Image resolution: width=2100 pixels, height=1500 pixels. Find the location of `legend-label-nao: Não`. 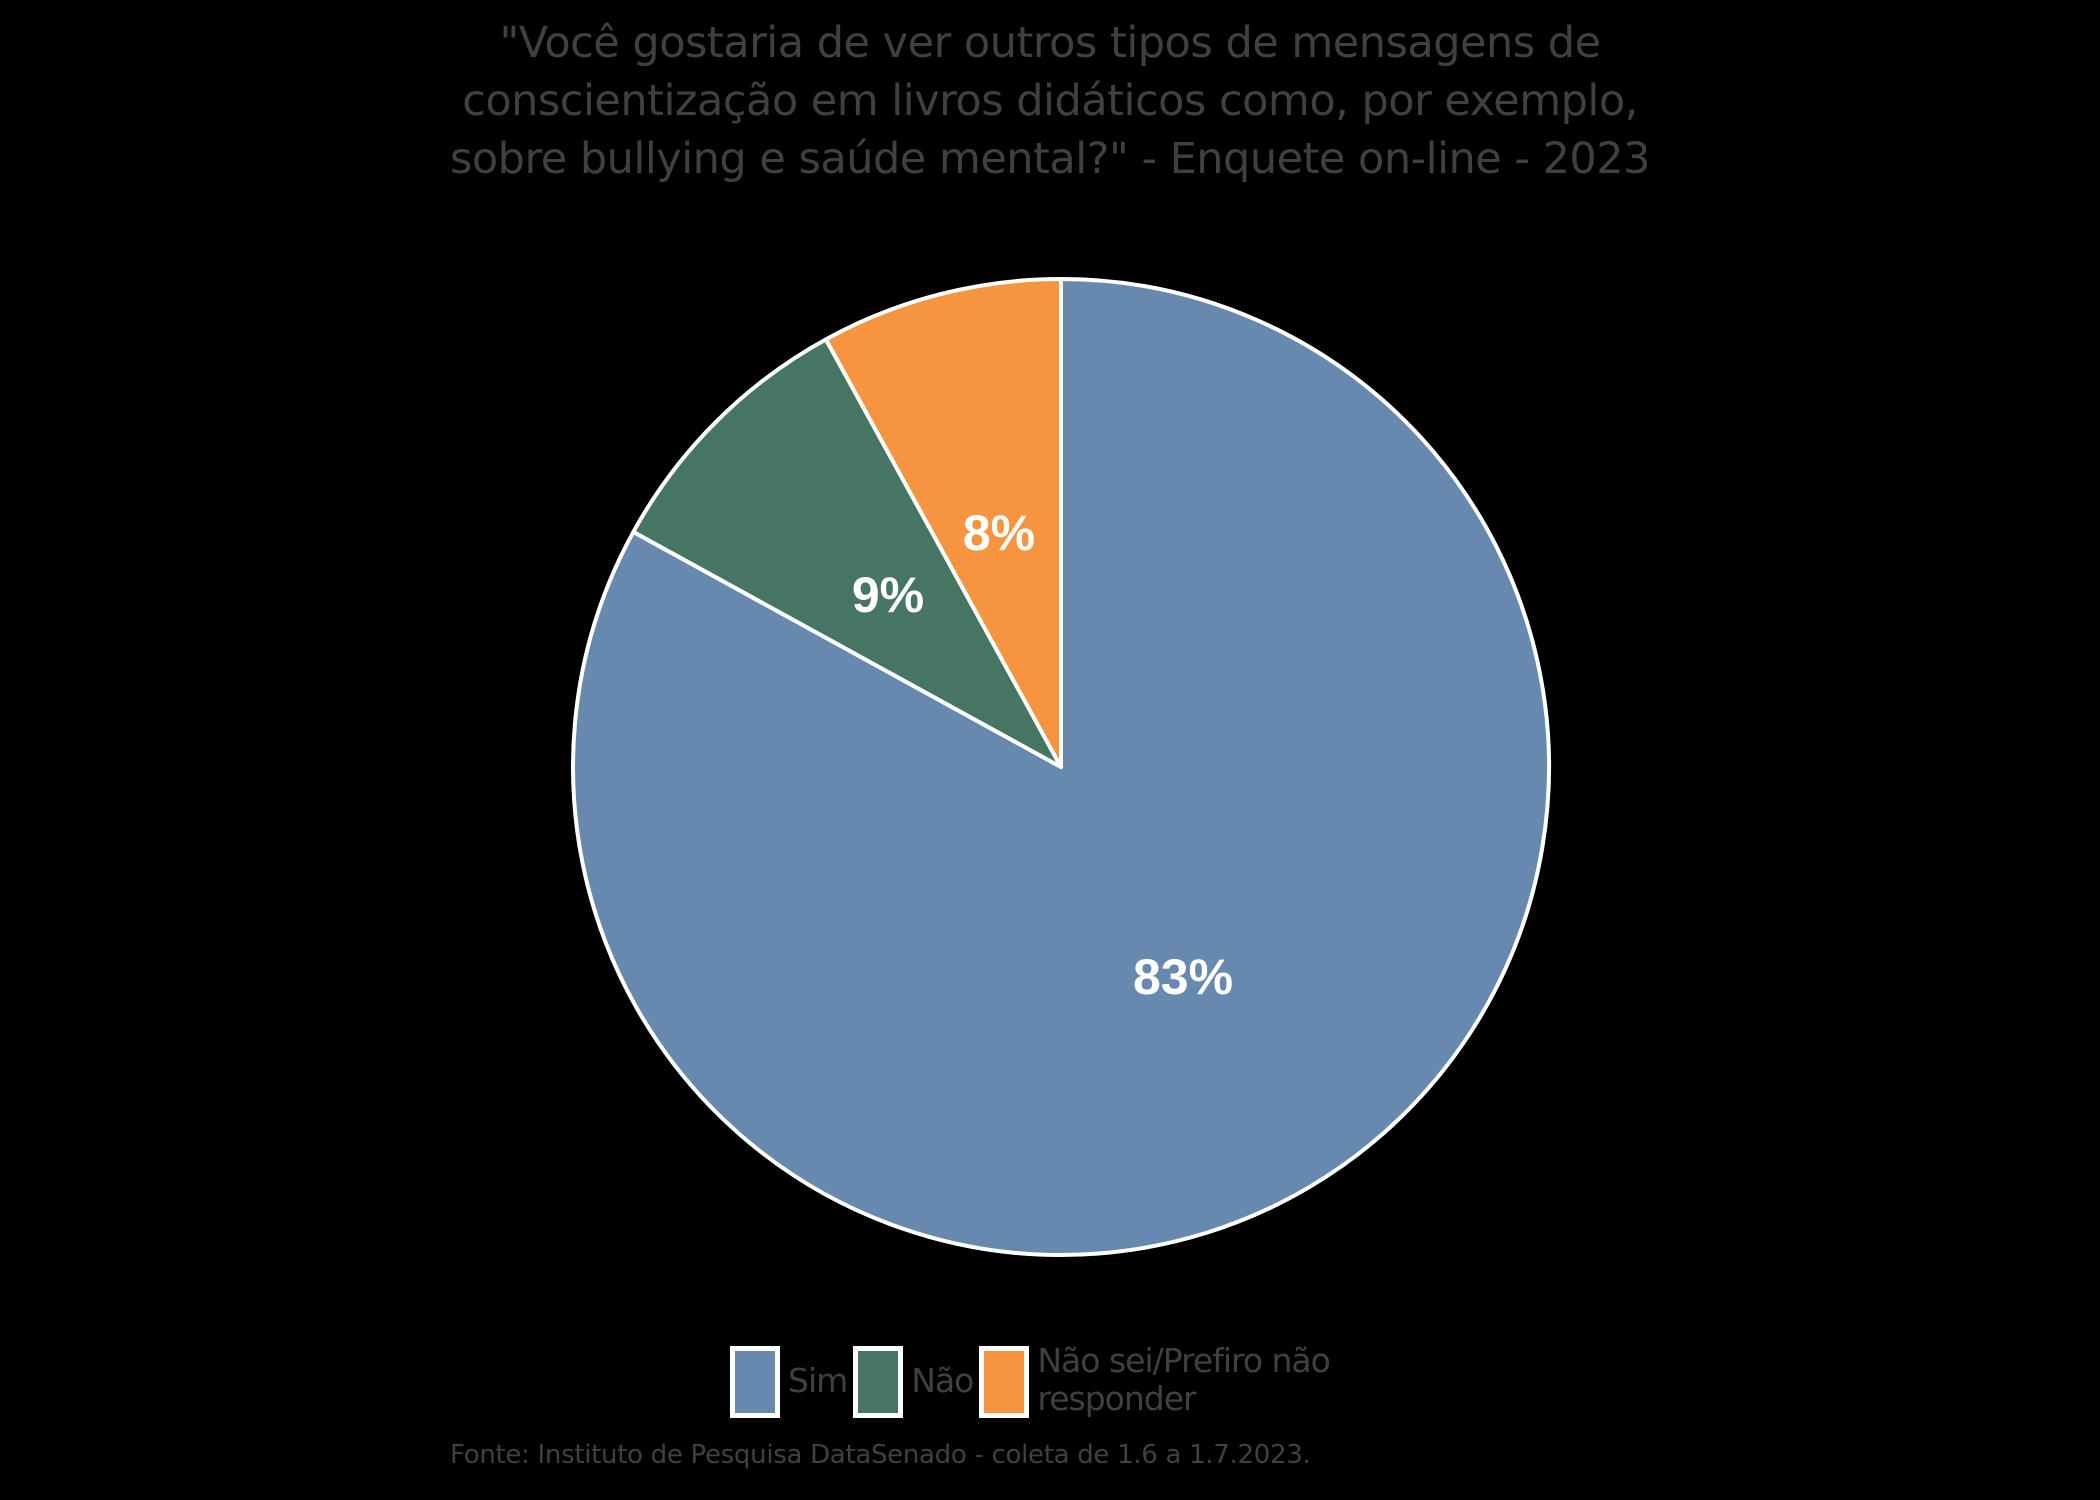

legend-label-nao: Não is located at coordinates (942, 1380).